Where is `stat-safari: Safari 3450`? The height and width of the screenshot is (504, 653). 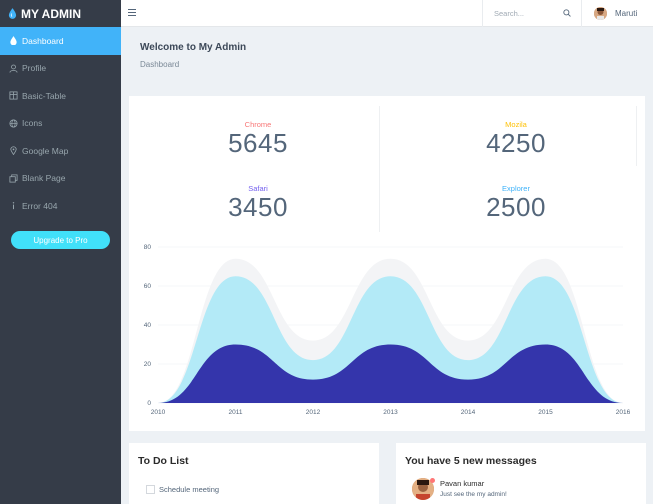 stat-safari: Safari 3450 is located at coordinates (258, 203).